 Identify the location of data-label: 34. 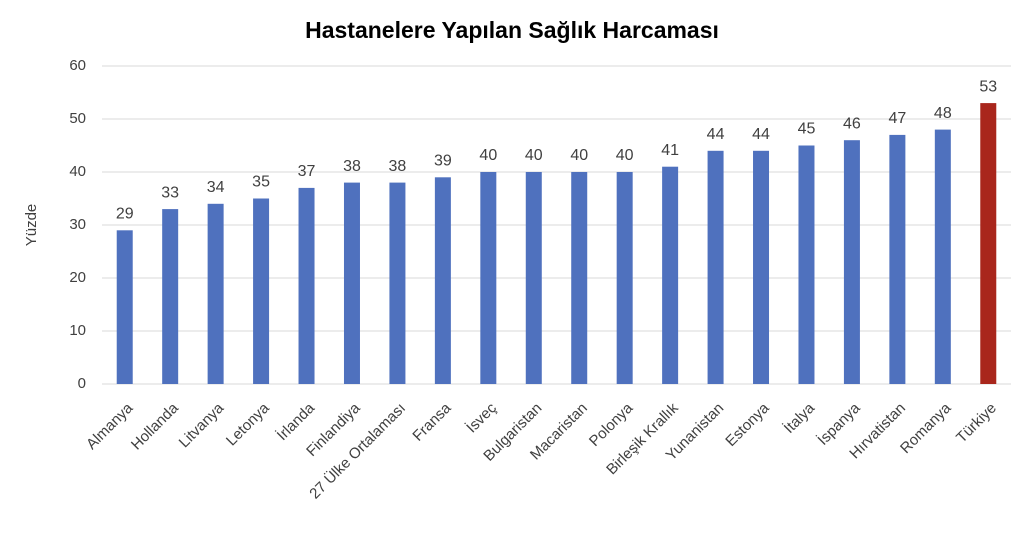
(216, 187).